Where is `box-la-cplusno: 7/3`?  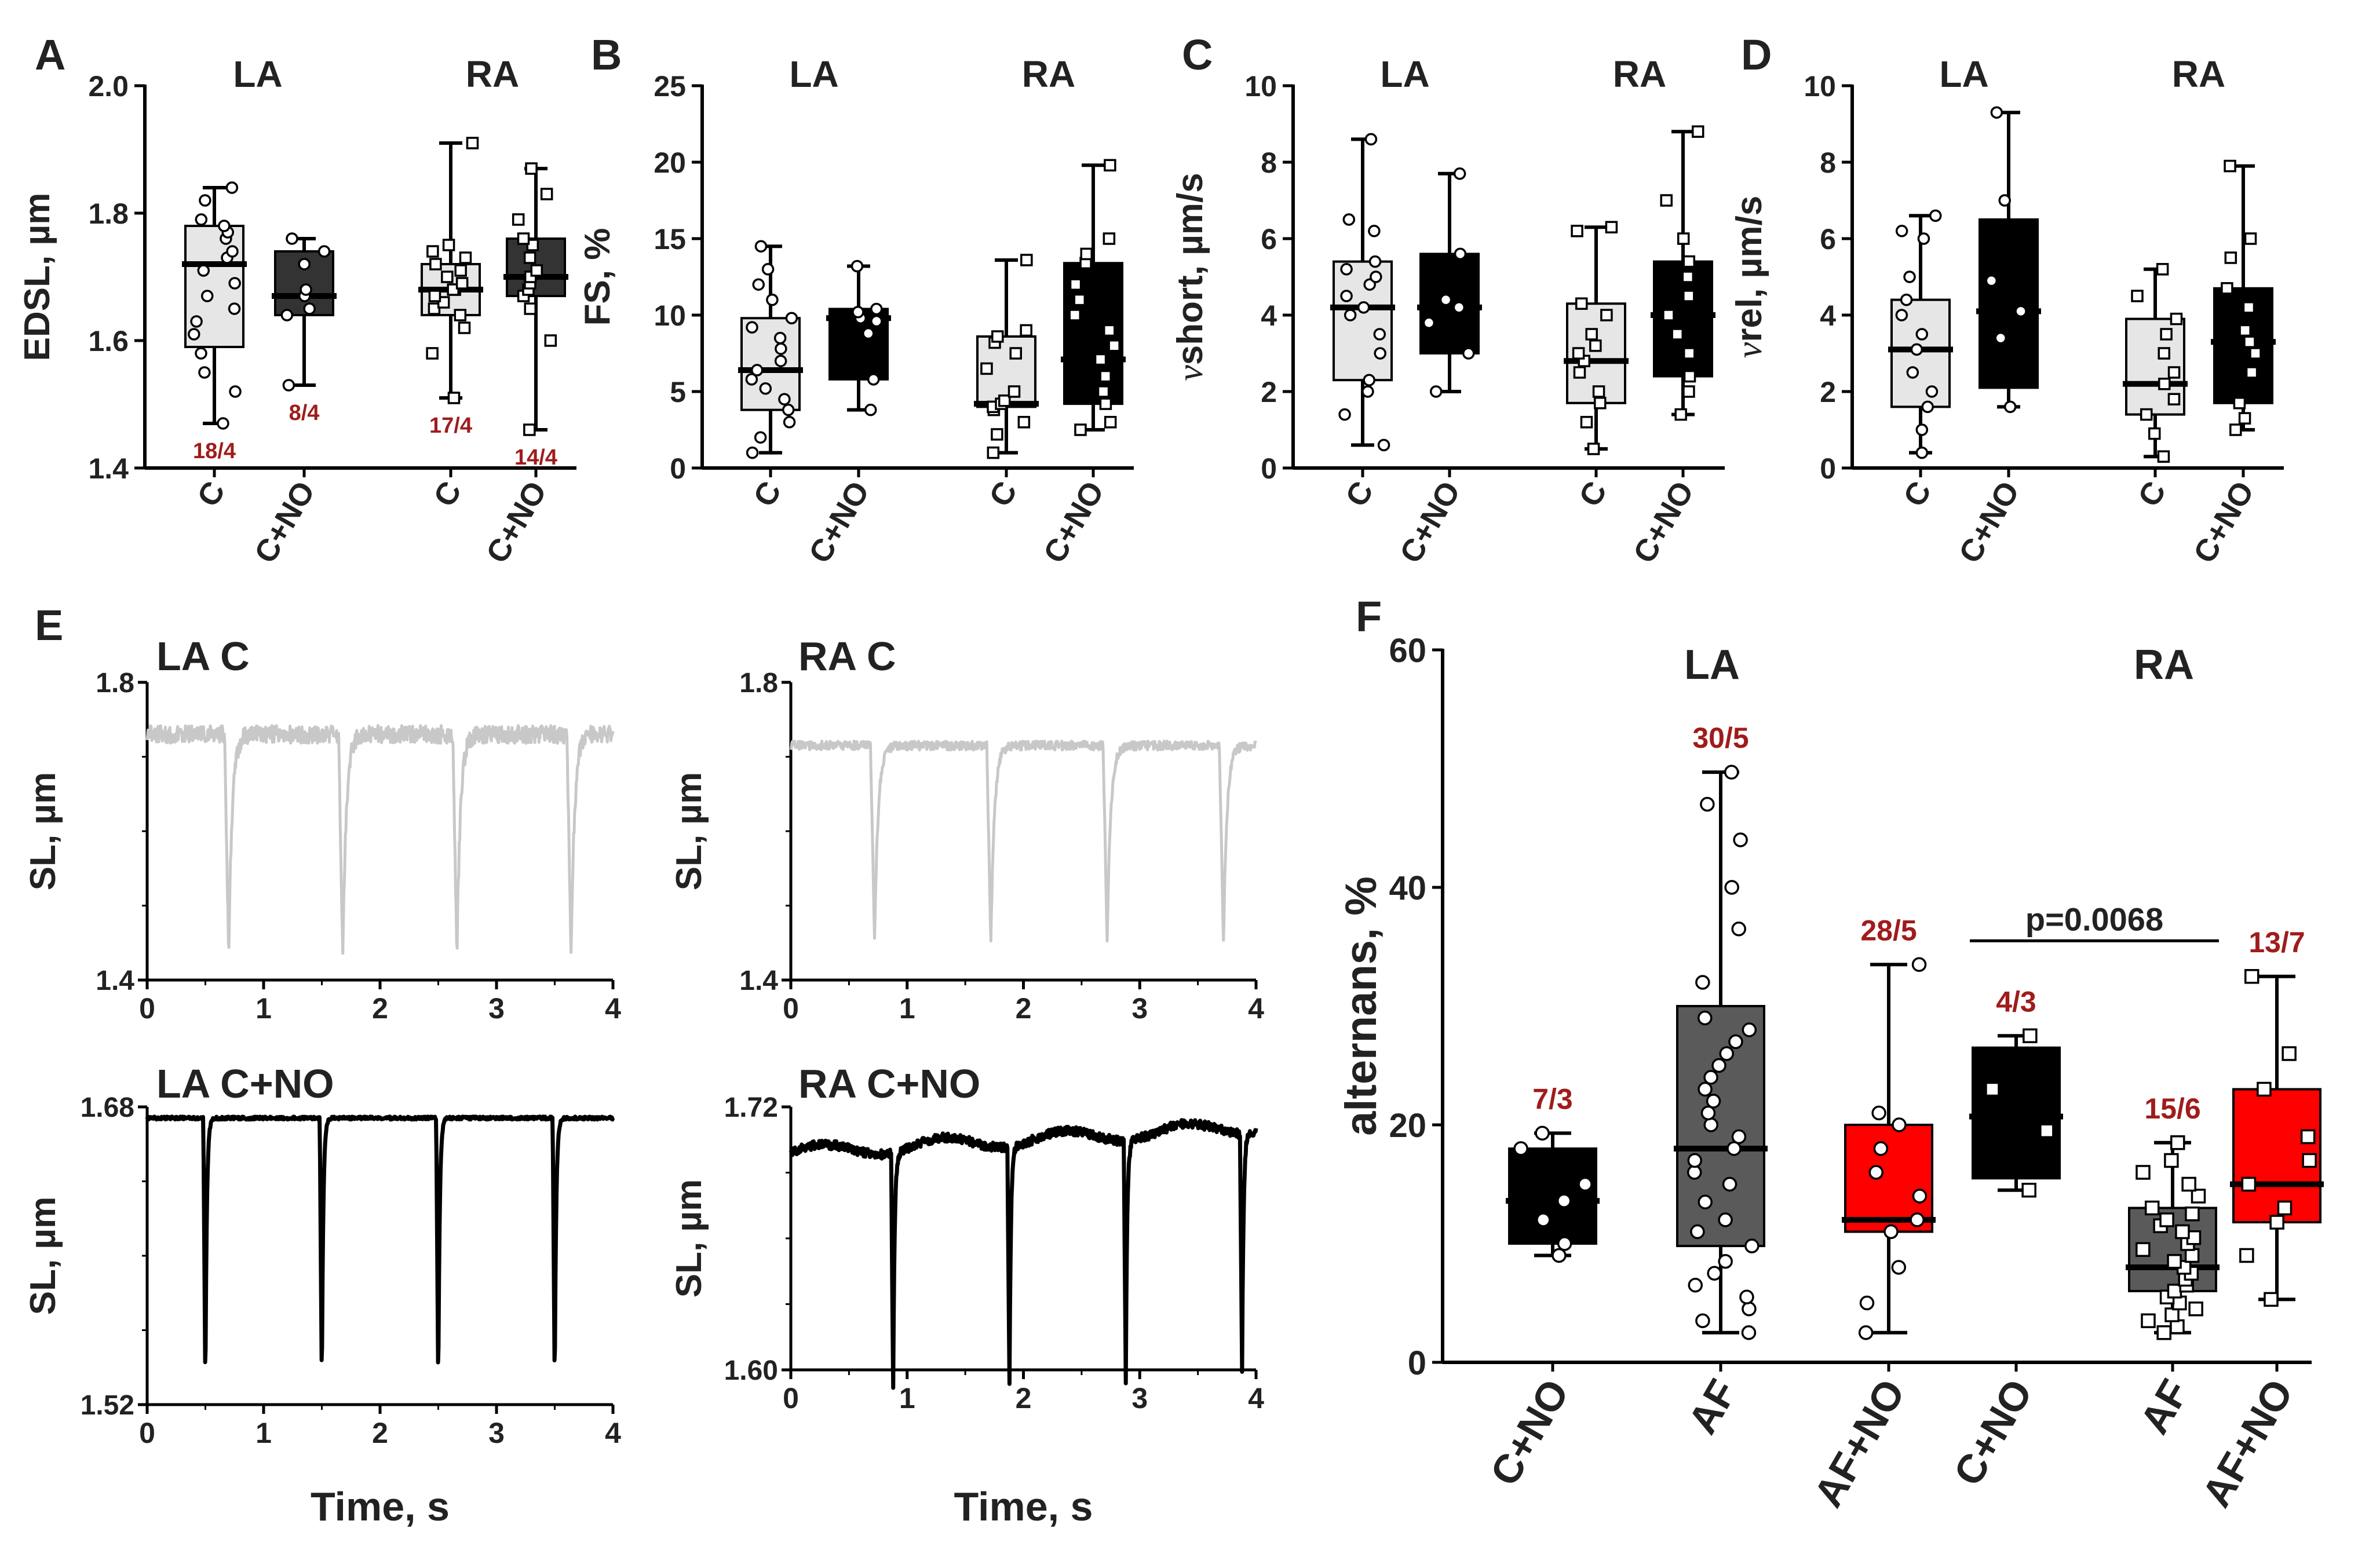 box-la-cplusno: 7/3 is located at coordinates (1553, 1173).